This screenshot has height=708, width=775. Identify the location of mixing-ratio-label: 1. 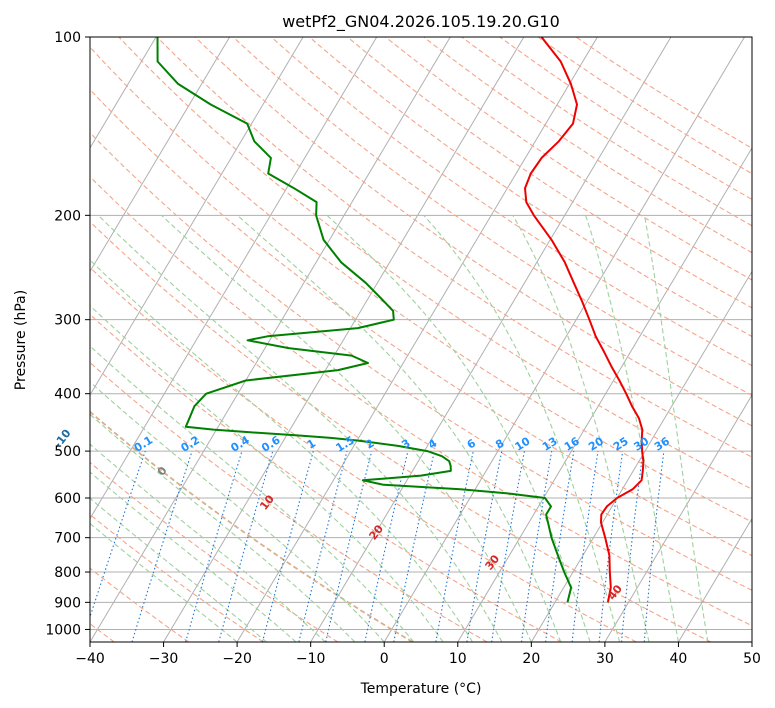
(311, 444).